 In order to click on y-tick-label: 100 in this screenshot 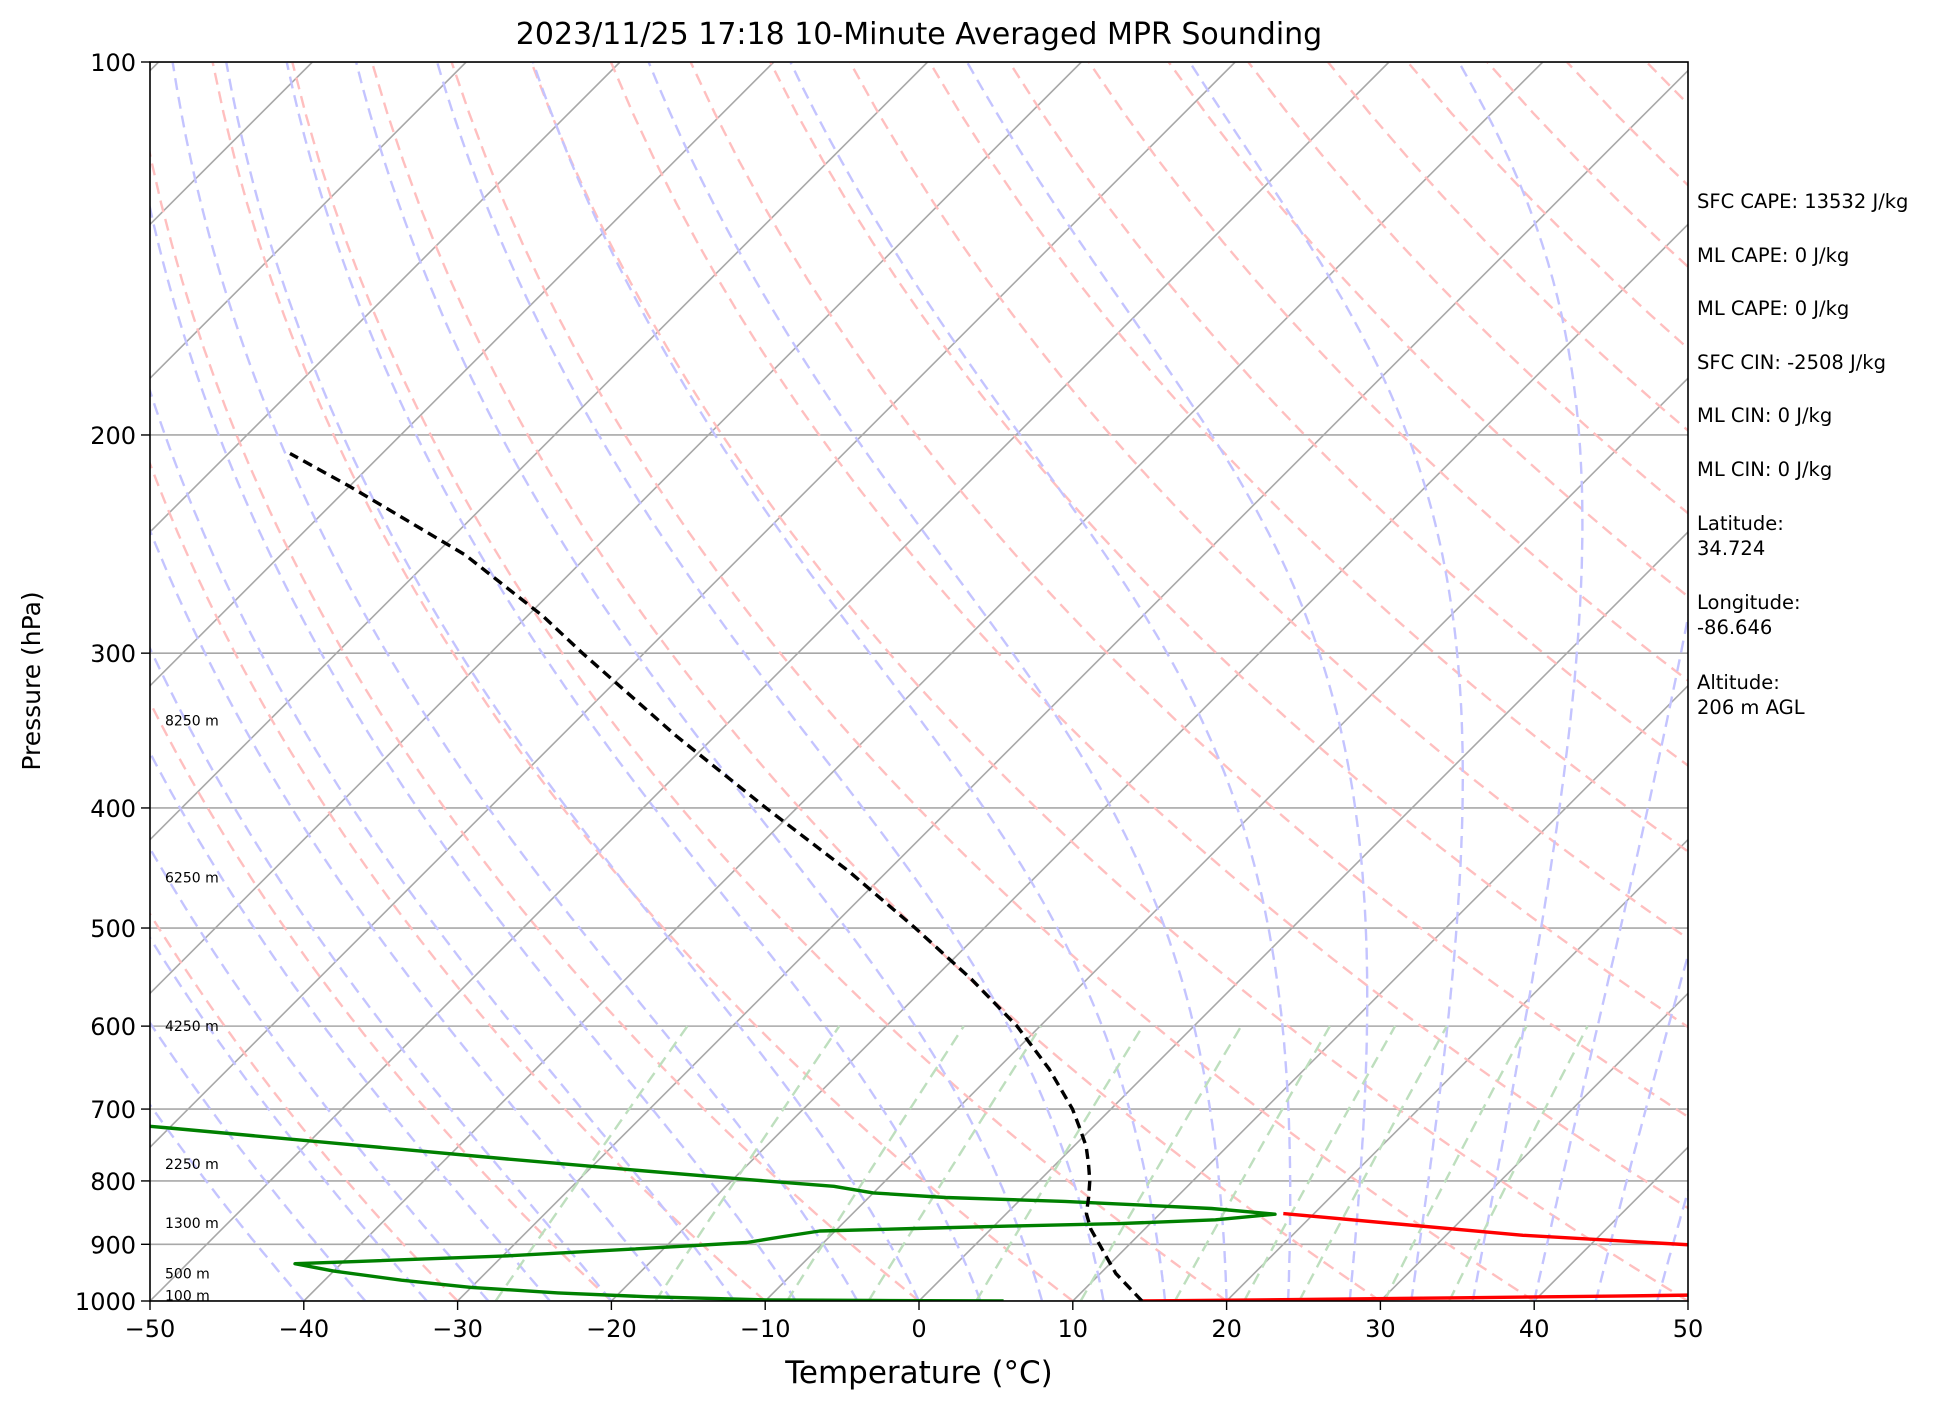, I will do `click(113, 63)`.